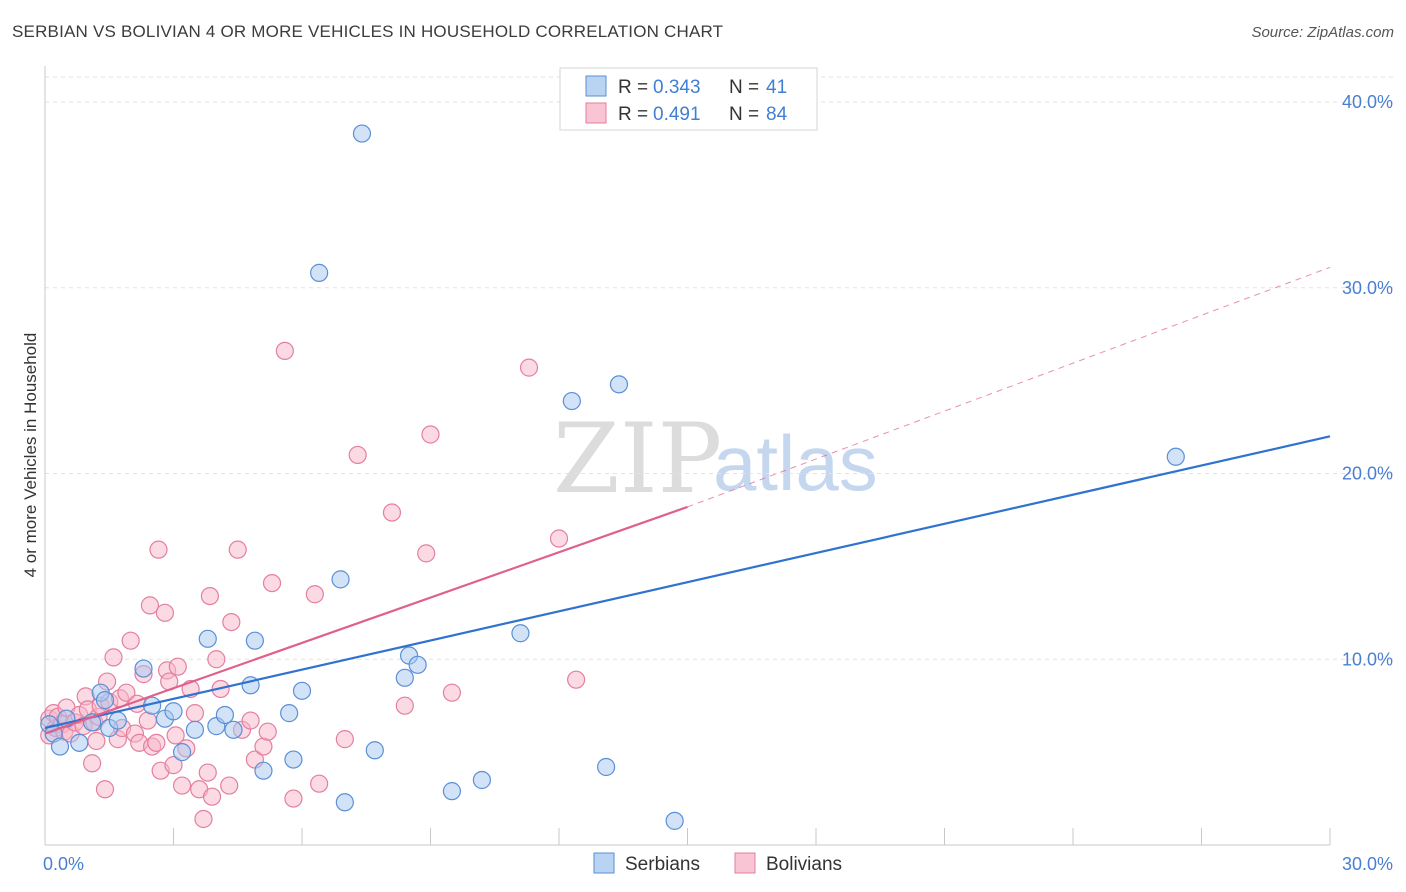 This screenshot has width=1406, height=892. What do you see at coordinates (688, 99) in the screenshot?
I see `legend: R = 0.343 N = 41 R = 0.491 N = 84` at bounding box center [688, 99].